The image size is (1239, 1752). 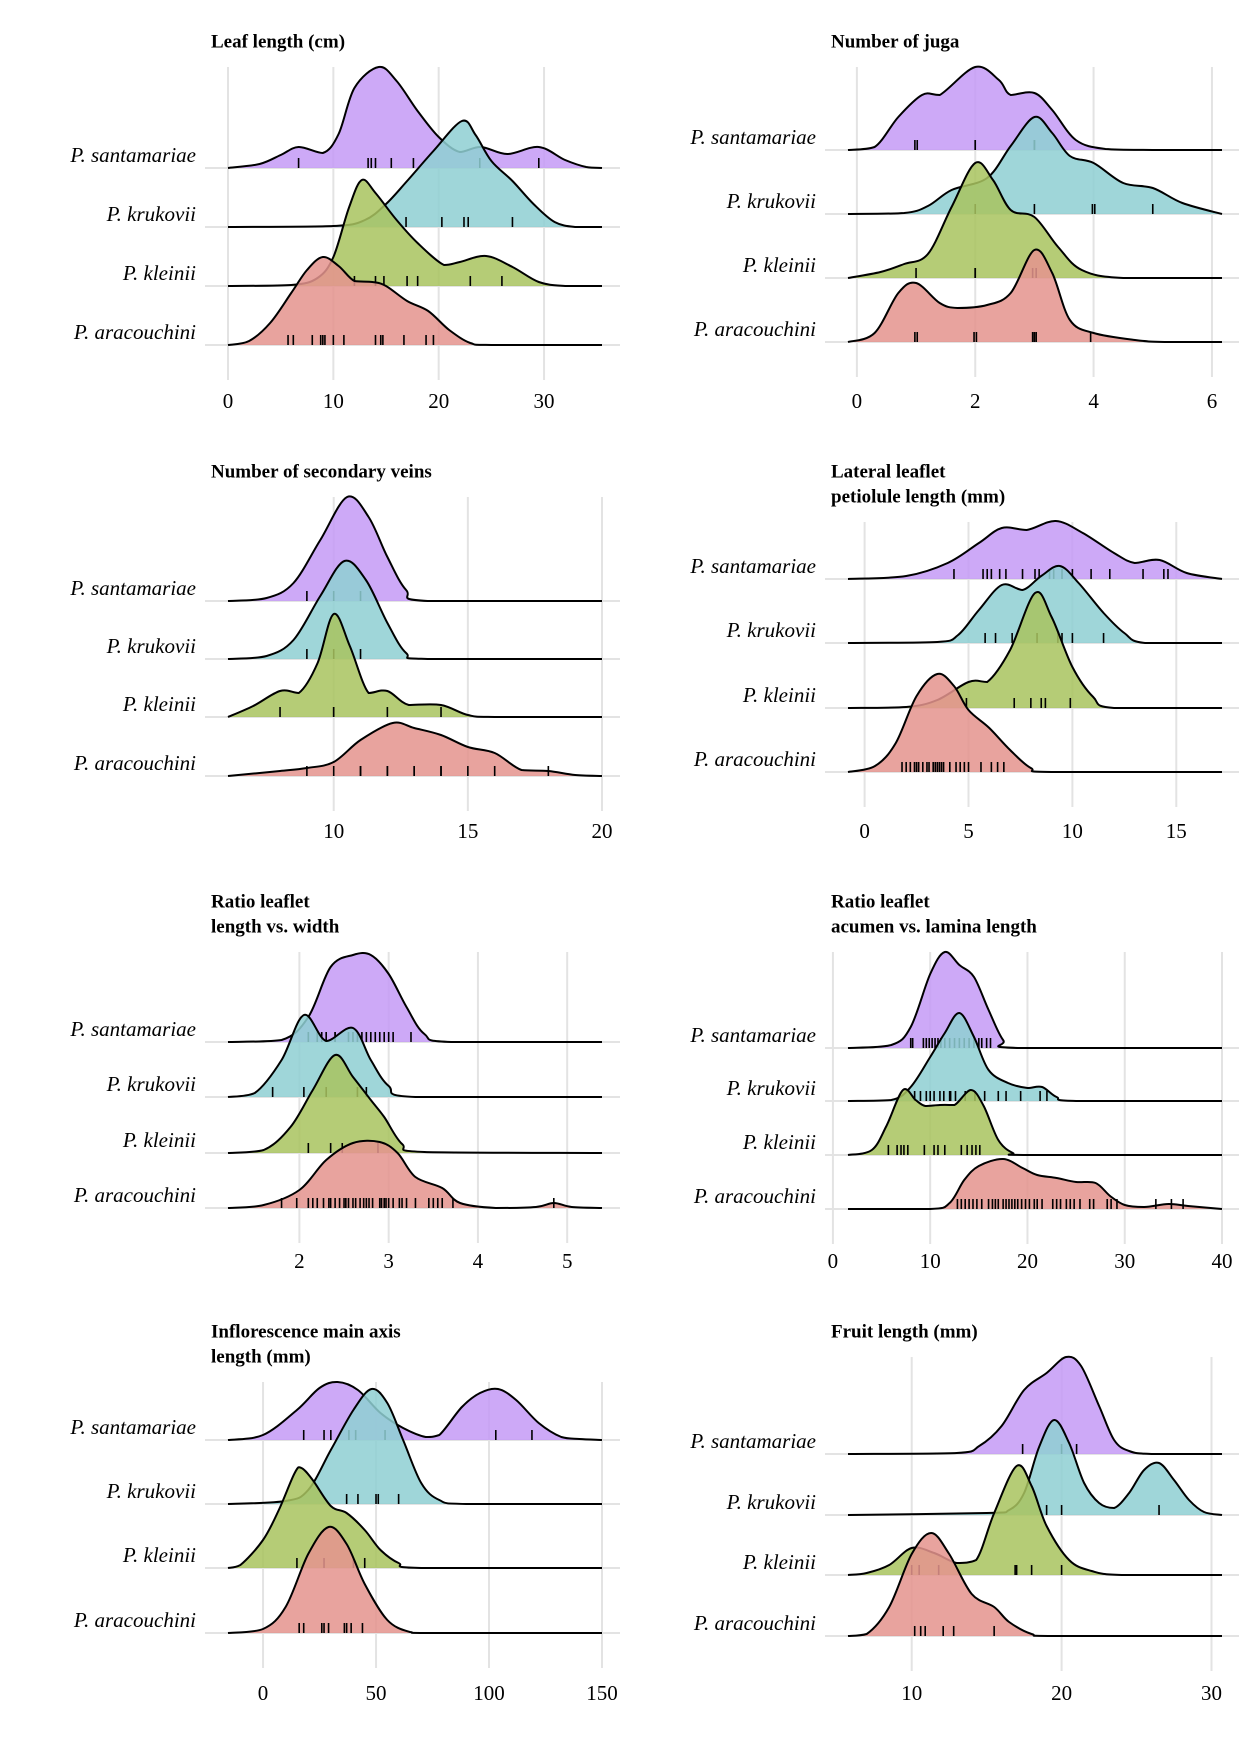 What do you see at coordinates (888, 471) in the screenshot?
I see `panel-title: Lateral leaflet` at bounding box center [888, 471].